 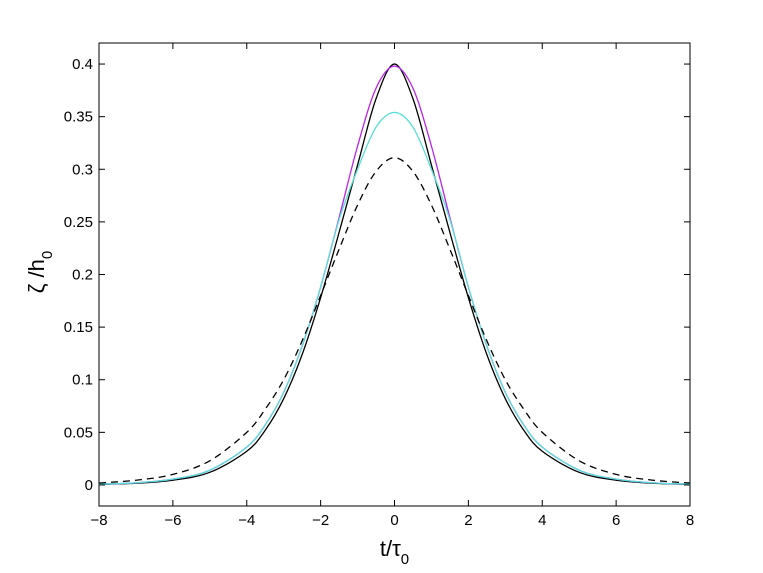 I want to click on x-tick-label: 0, so click(x=394, y=520).